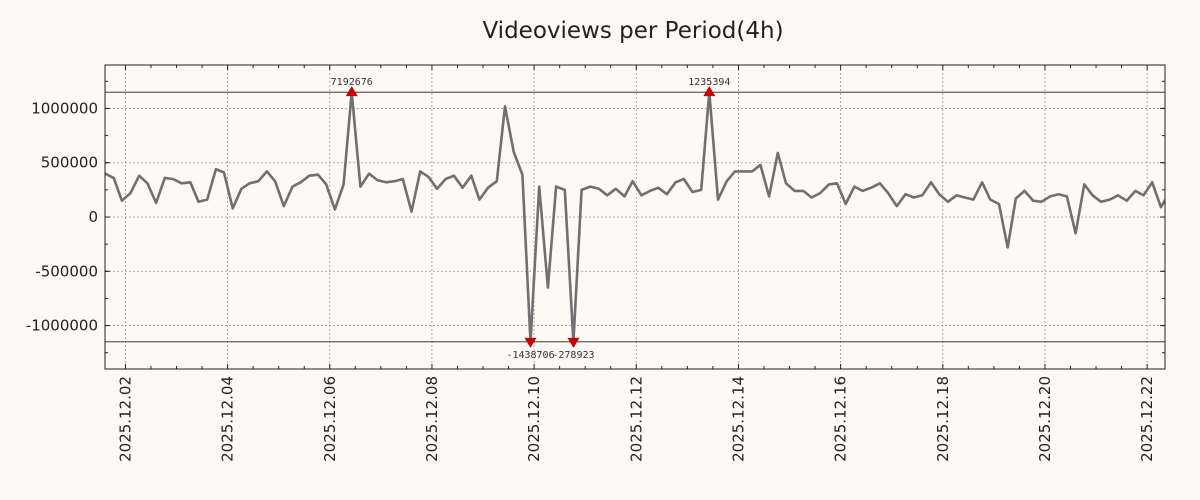 Image resolution: width=1200 pixels, height=500 pixels. I want to click on annotation-label: -278923, so click(573, 355).